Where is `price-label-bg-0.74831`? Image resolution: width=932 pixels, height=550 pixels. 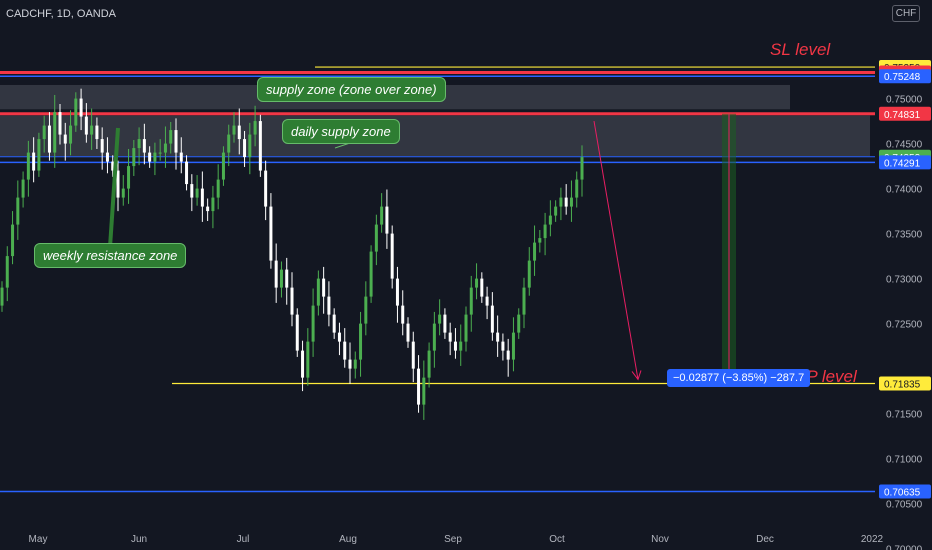 price-label-bg-0.74831 is located at coordinates (905, 113).